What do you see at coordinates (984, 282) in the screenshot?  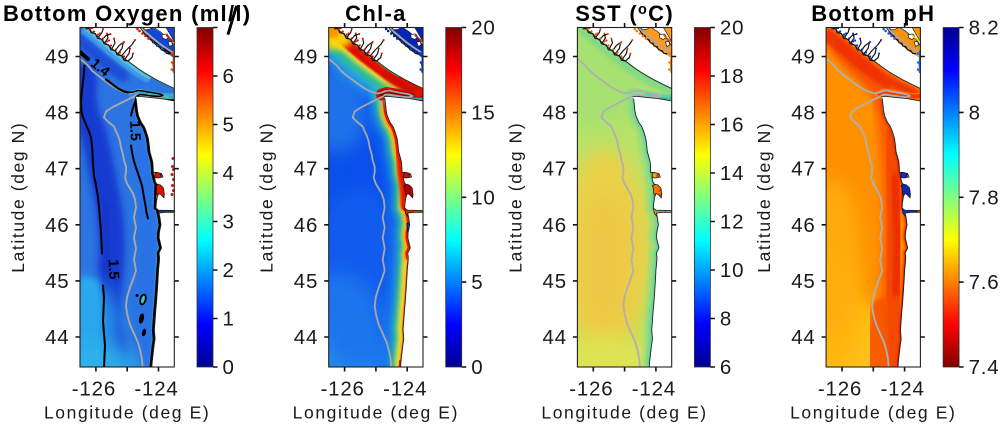 I see `svg-text: 7.6` at bounding box center [984, 282].